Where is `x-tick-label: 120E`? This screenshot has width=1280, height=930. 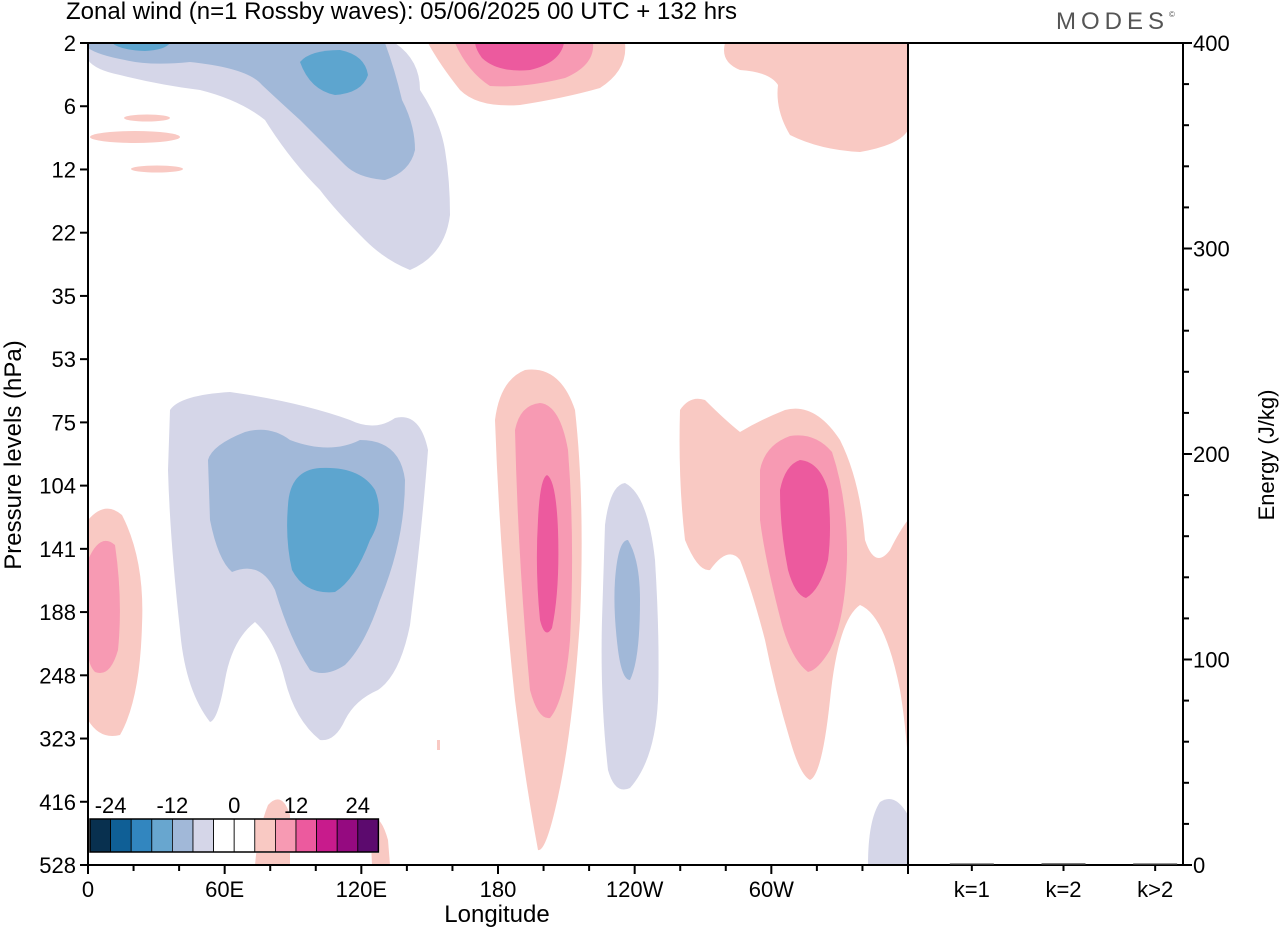
x-tick-label: 120E is located at coordinates (361, 889).